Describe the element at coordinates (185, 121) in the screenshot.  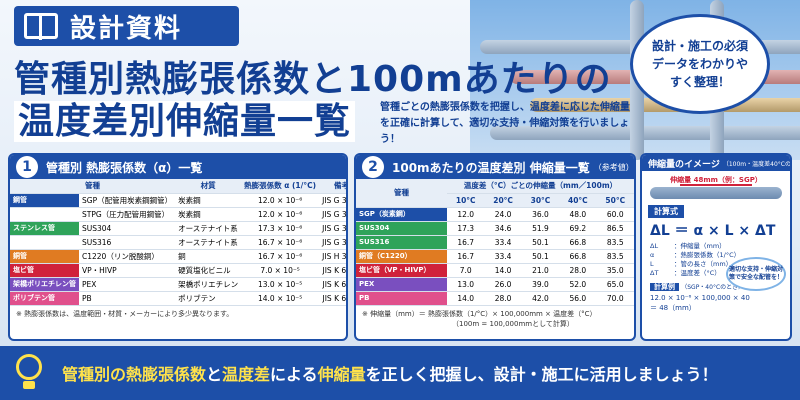
I see `page-title-line2-text: 温度差別伸縮量一覧` at that location.